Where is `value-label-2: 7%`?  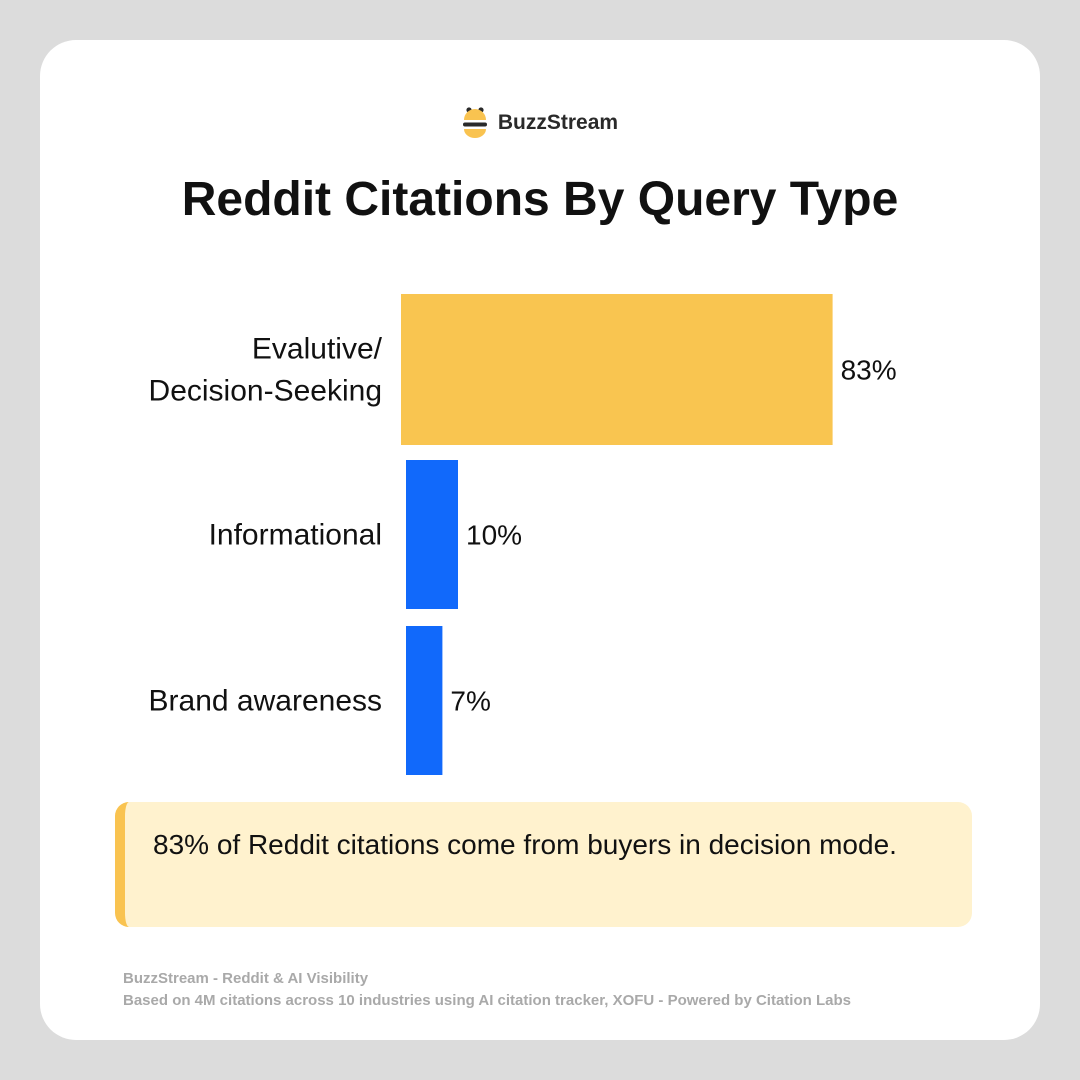
value-label-2: 7% is located at coordinates (470, 701).